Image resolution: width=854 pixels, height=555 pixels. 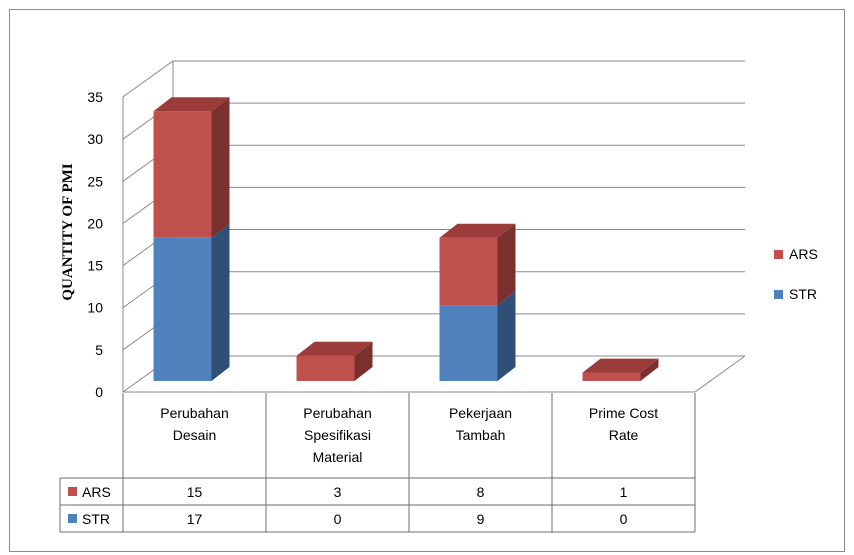 I want to click on floor-edge-right, so click(x=720, y=374).